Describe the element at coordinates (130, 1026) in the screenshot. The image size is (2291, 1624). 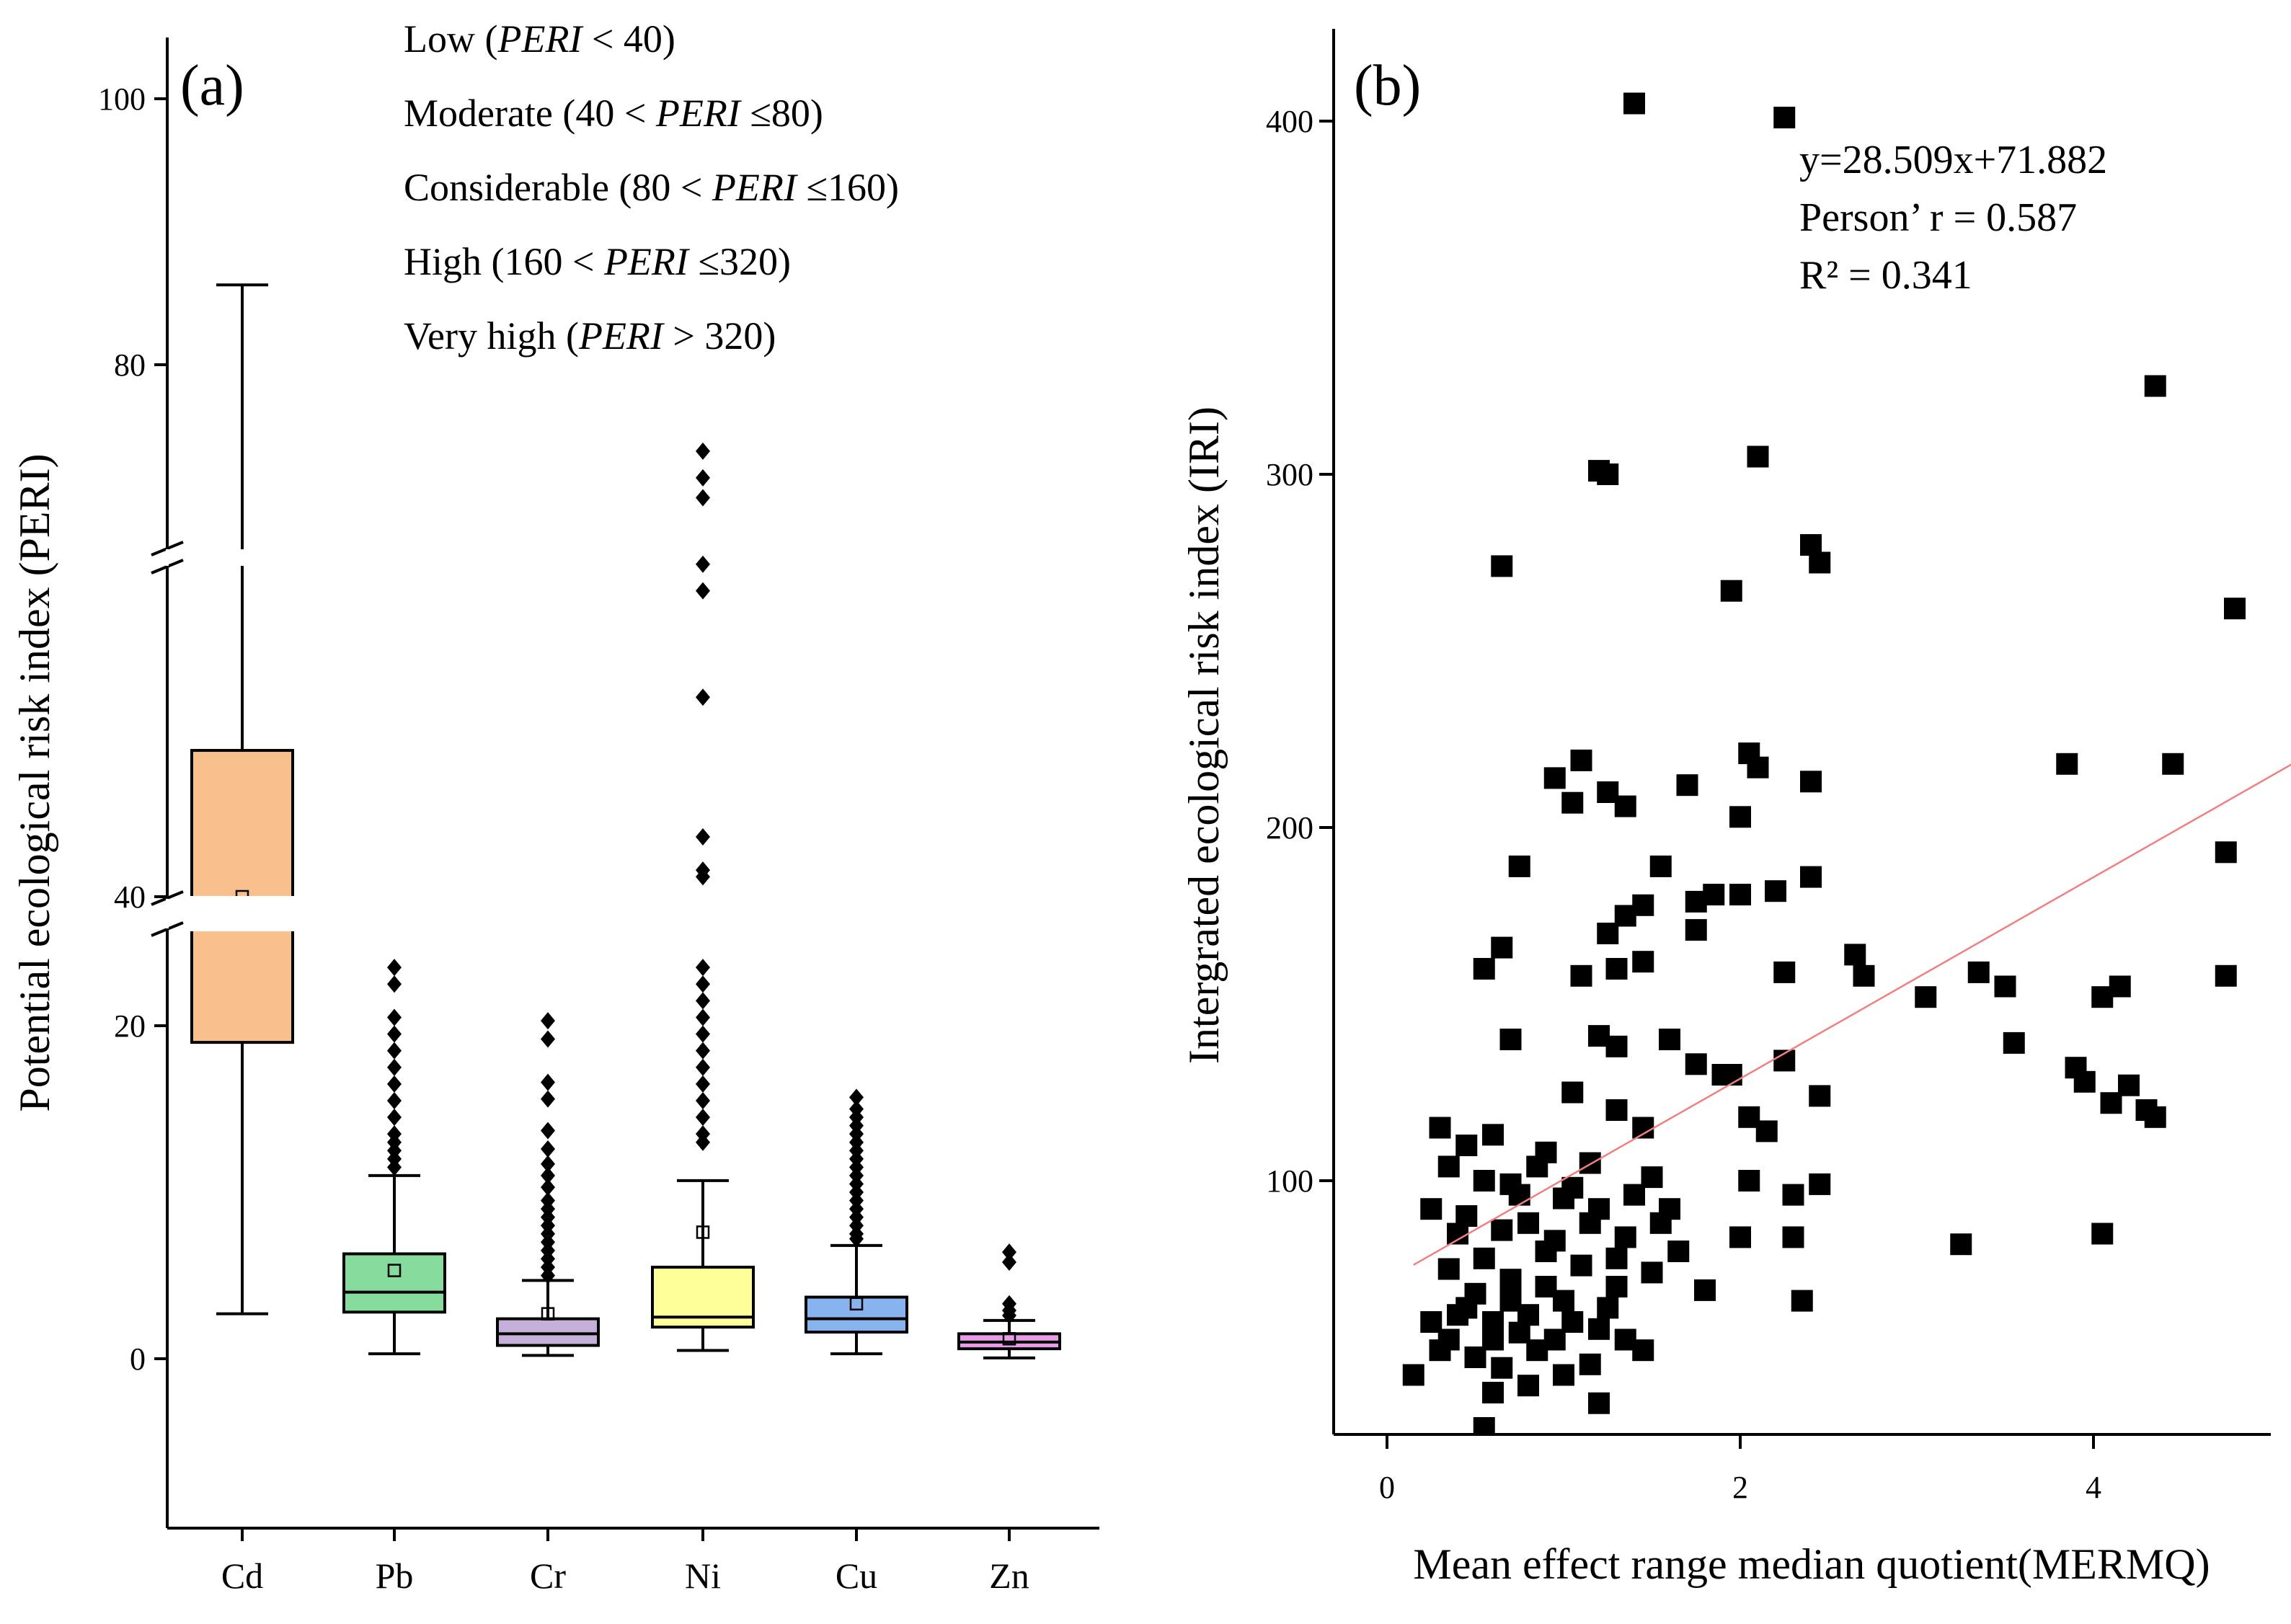
I see `y-tick-label: 20` at that location.